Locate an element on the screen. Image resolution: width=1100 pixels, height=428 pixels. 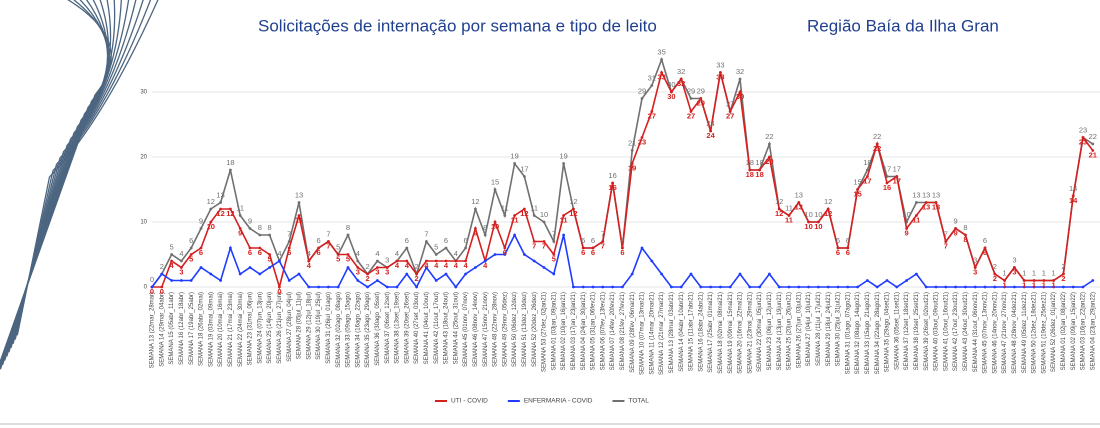
x-tick-label: SEMANA 07 (14fev_20fev21) is located at coordinates (613, 331).